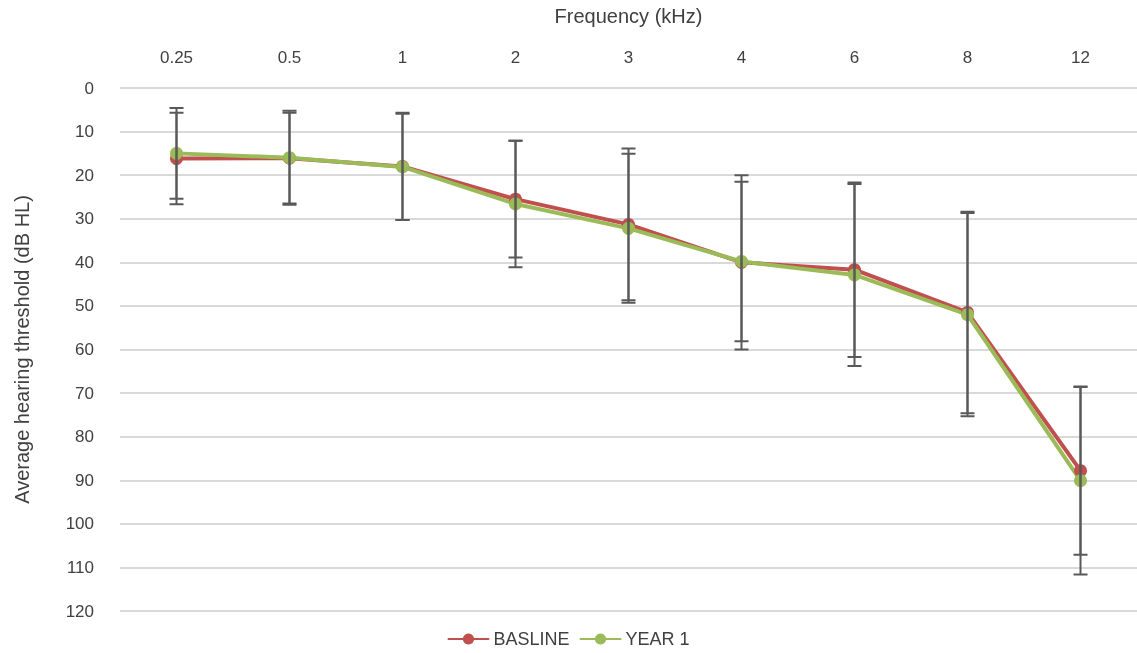  Describe the element at coordinates (84, 219) in the screenshot. I see `y-tick-label: 30` at that location.